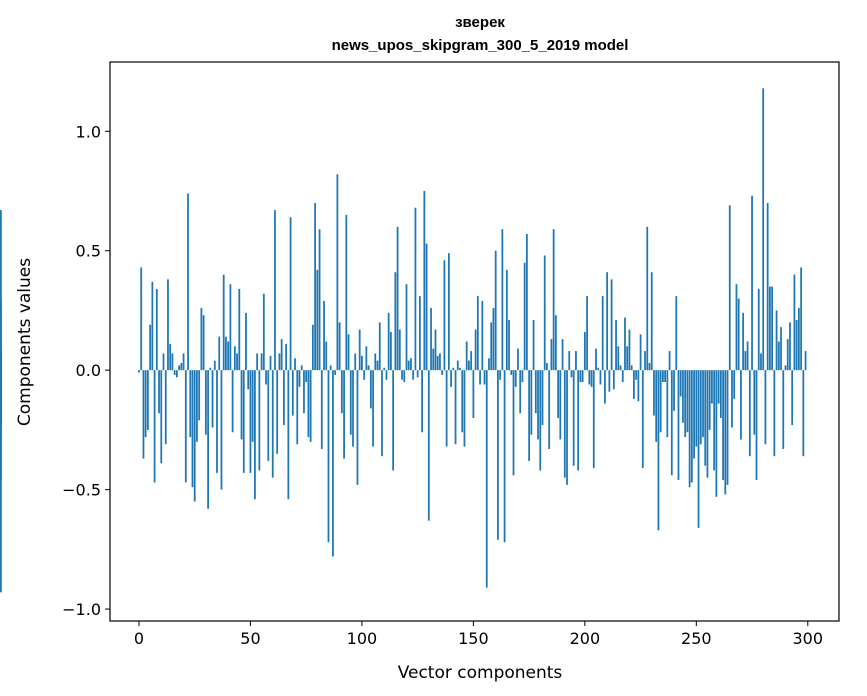 This screenshot has width=867, height=696. Describe the element at coordinates (362, 638) in the screenshot. I see `x-tick-label: 100` at that location.